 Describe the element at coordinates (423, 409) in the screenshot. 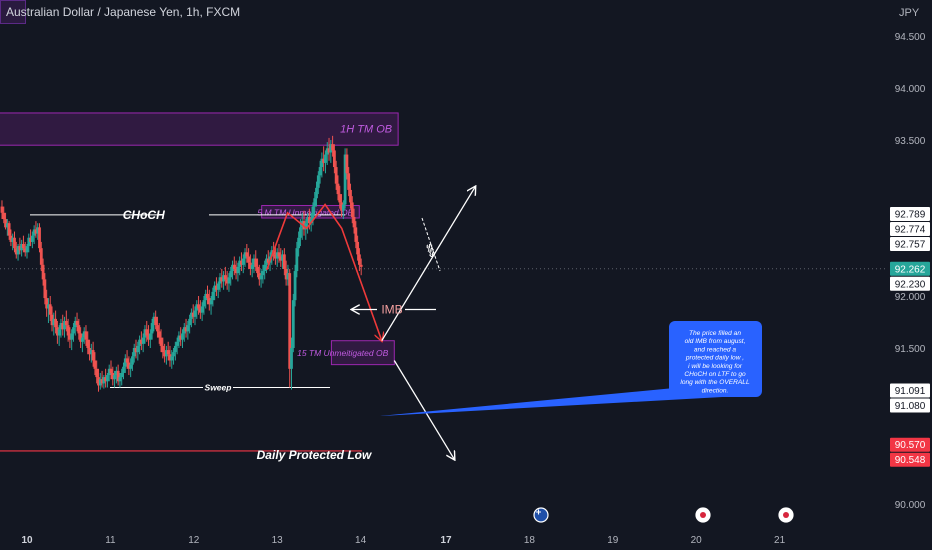

I see `scenario-down-arrow` at that location.